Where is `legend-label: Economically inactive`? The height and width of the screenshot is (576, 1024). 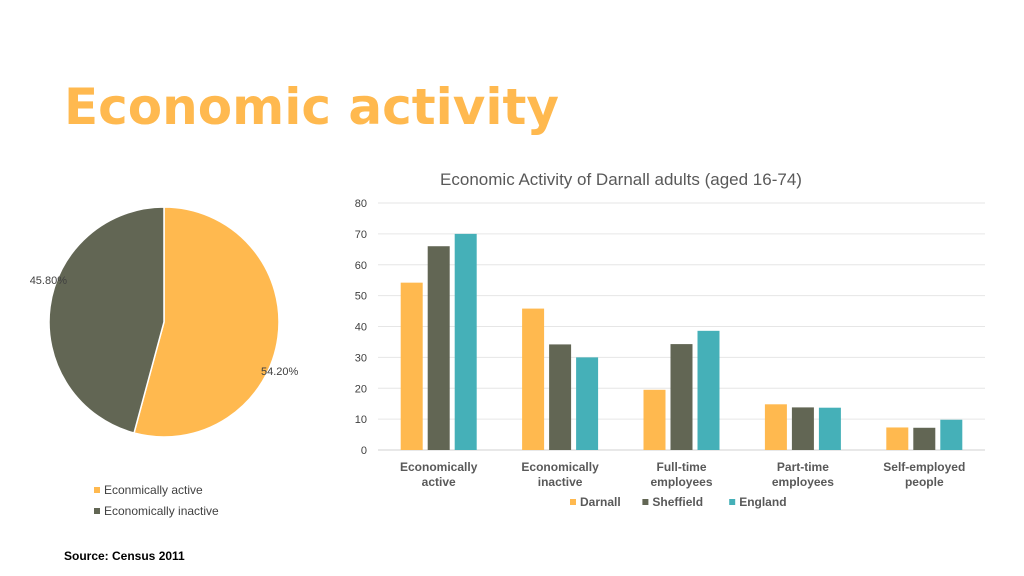
legend-label: Economically inactive is located at coordinates (161, 510).